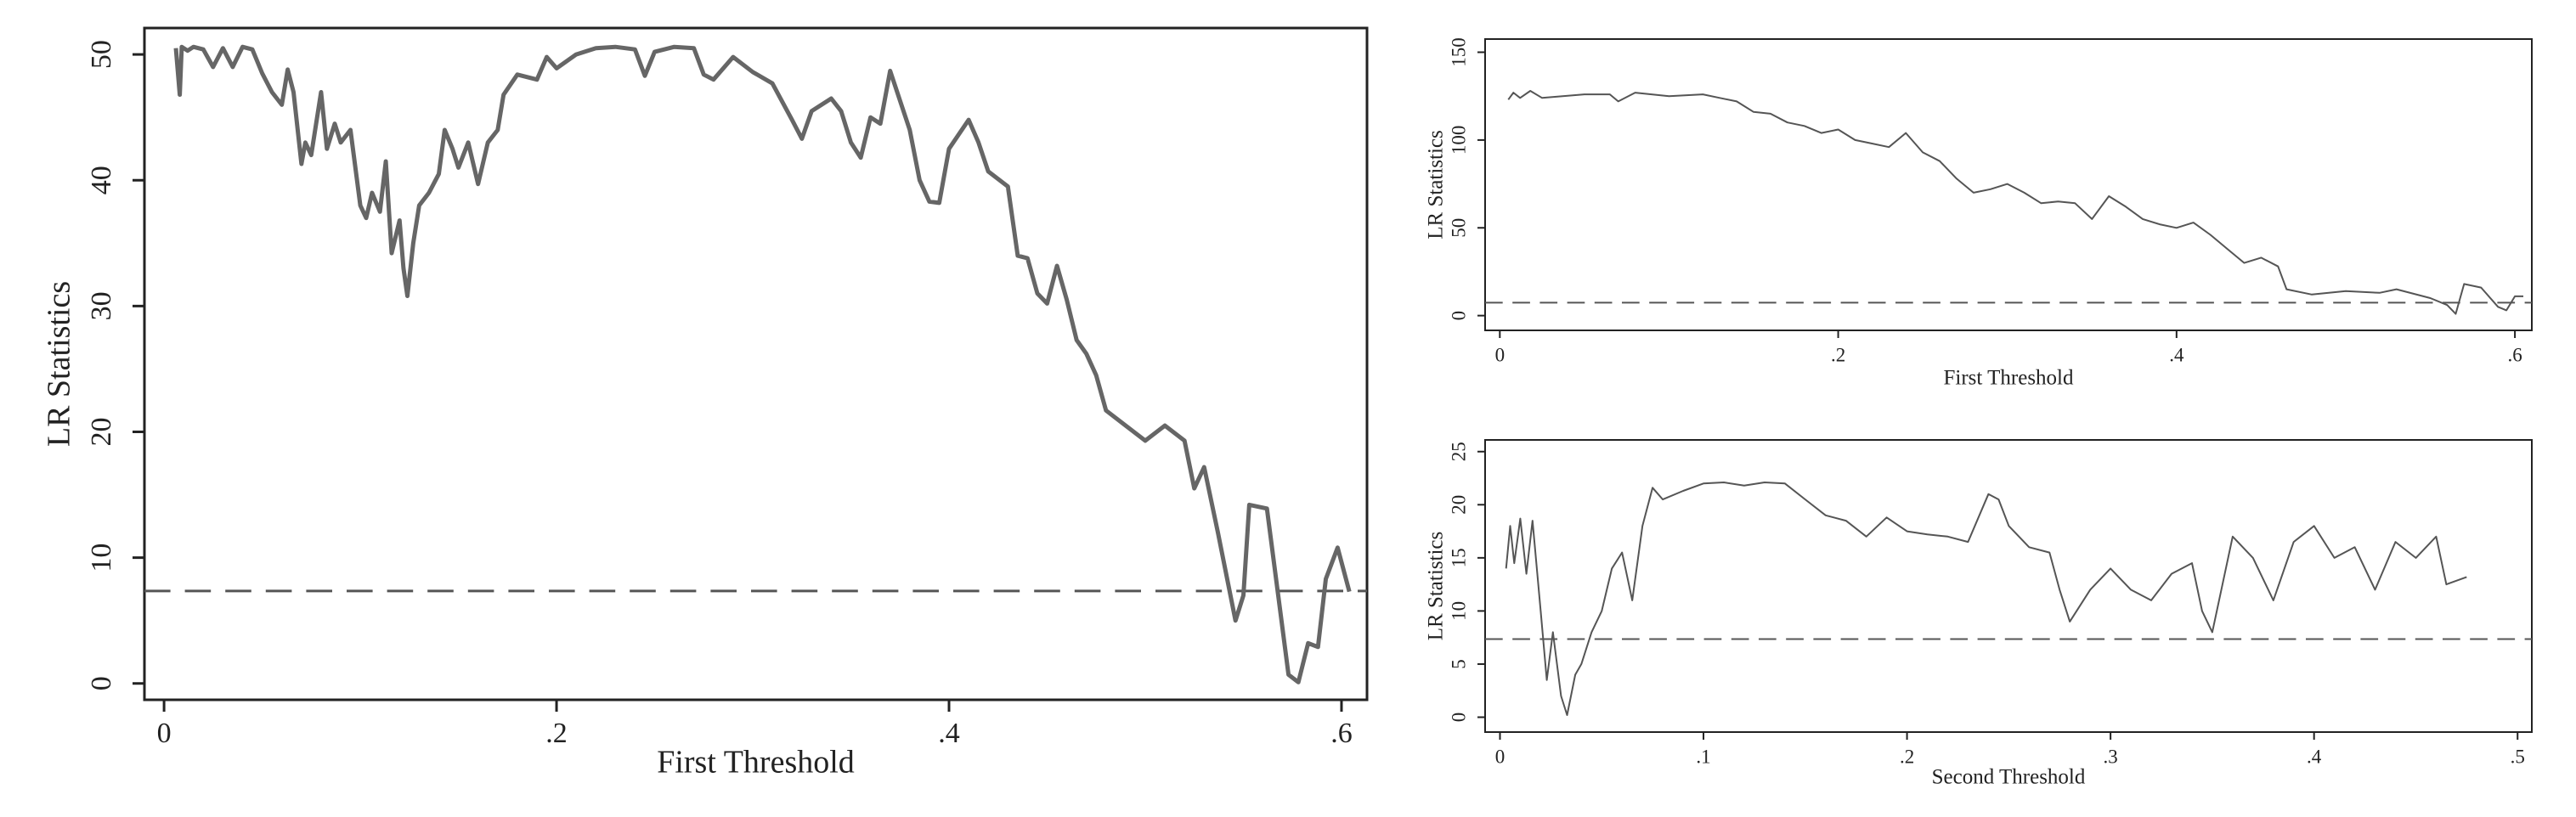 The width and height of the screenshot is (2576, 817). Describe the element at coordinates (2009, 777) in the screenshot. I see `x-axis-label: Second Threshold` at that location.